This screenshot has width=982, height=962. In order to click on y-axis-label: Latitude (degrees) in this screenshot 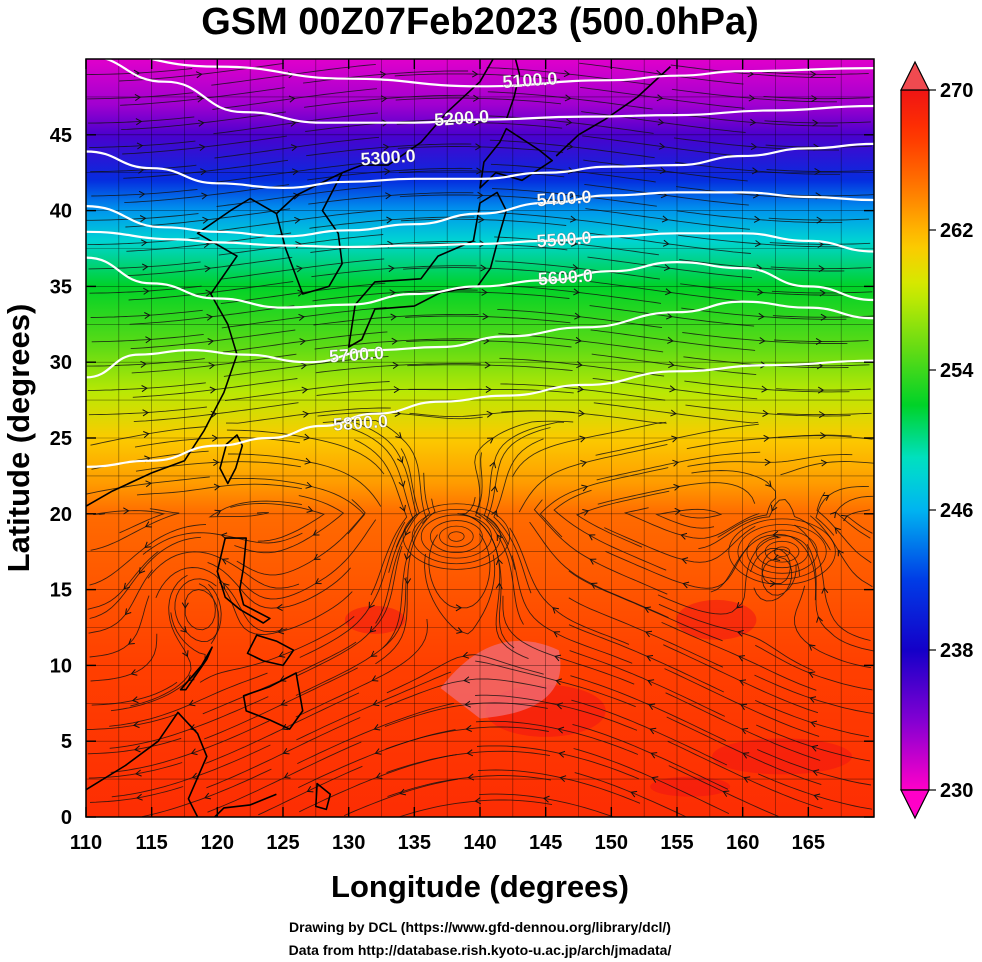, I will do `click(18, 438)`.